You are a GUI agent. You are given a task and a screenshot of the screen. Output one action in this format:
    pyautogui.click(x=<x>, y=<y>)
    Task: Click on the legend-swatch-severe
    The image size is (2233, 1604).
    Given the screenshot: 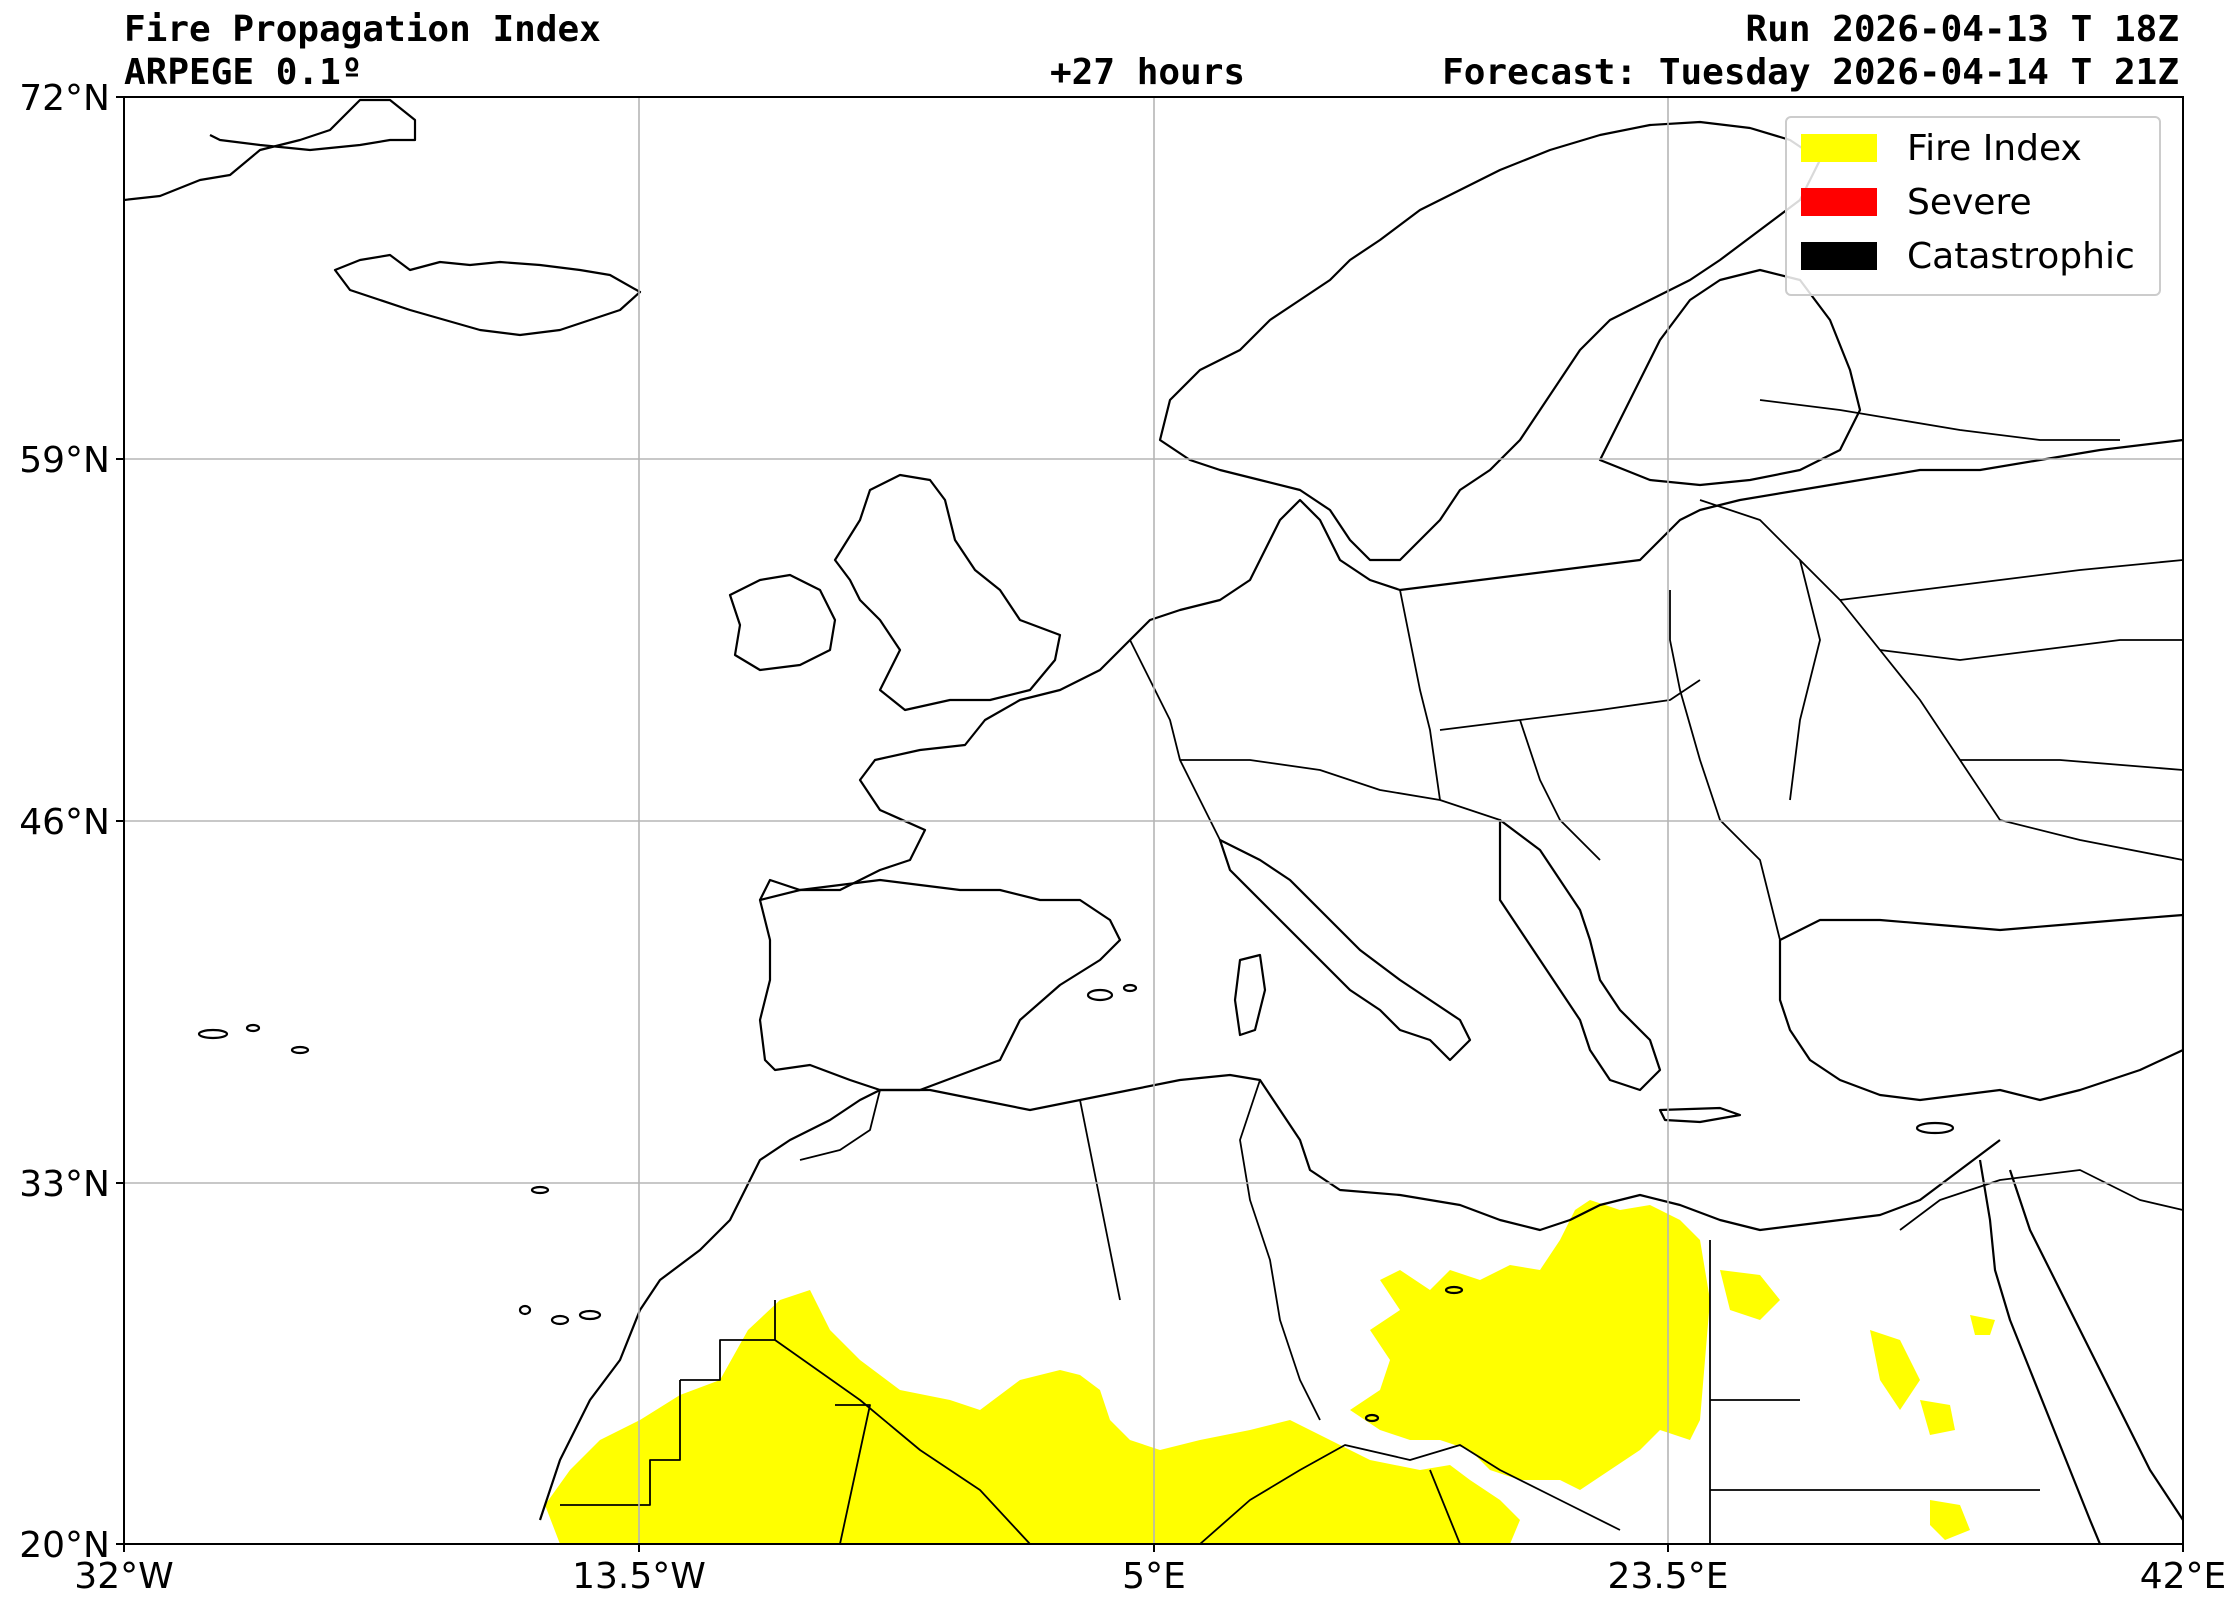 What is the action you would take?
    pyautogui.click(x=1839, y=202)
    